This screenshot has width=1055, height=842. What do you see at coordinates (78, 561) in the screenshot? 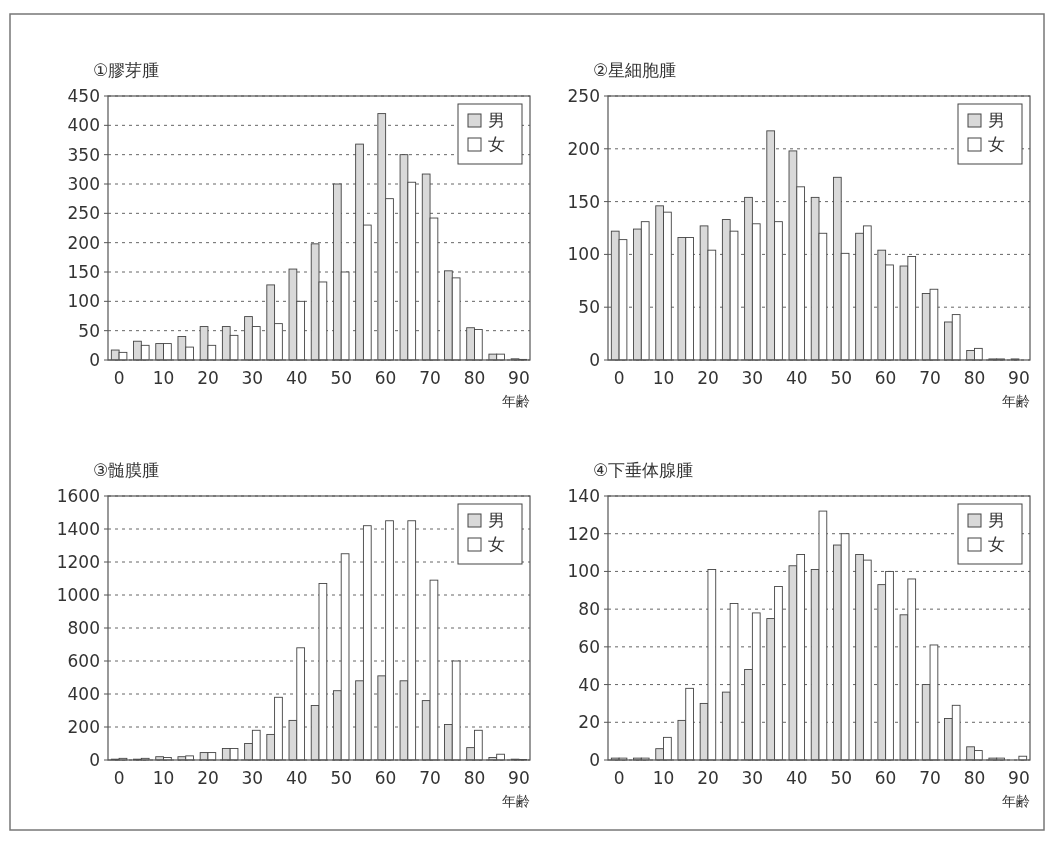
I see `y-tick-label: 1200` at bounding box center [78, 561].